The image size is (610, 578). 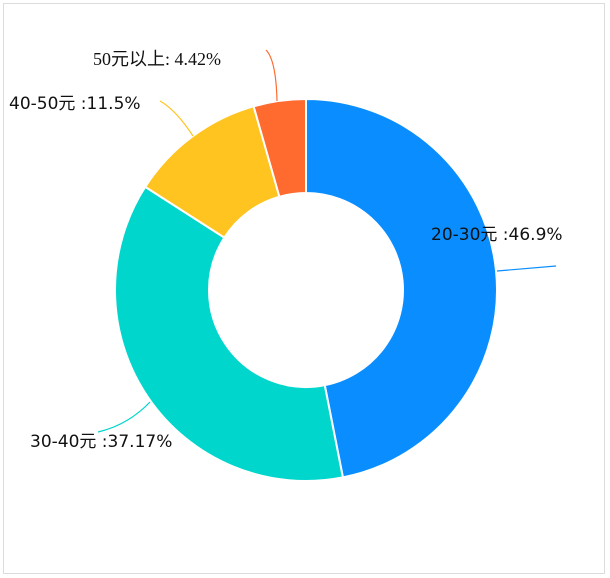 I want to click on slice-label-50-plus: 50元以上: 4.42%, so click(x=157, y=59).